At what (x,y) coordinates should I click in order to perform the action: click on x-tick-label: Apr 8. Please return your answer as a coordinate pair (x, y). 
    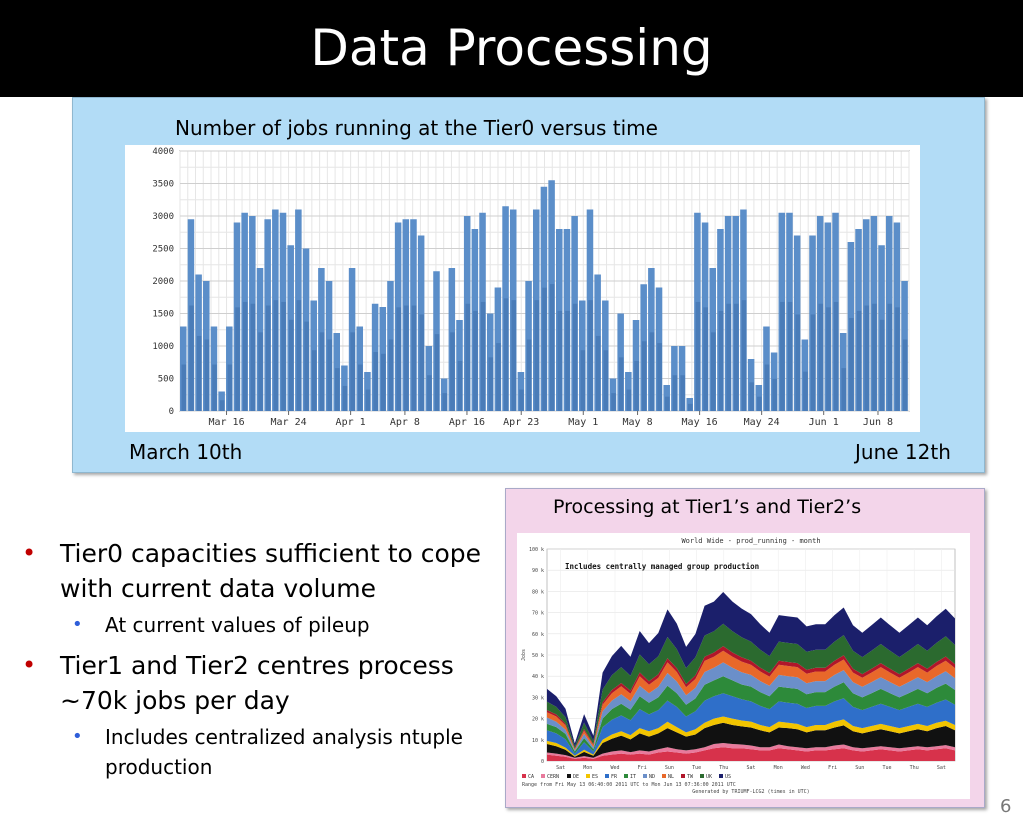
    Looking at the image, I should click on (405, 422).